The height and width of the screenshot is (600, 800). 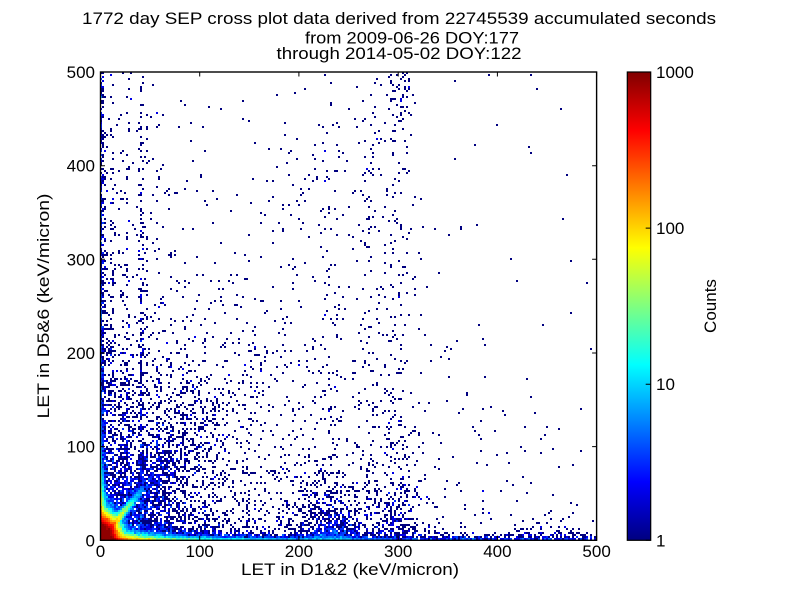 What do you see at coordinates (412, 38) in the screenshot?
I see `svg-text: from 2009-06-26 DOY:177` at bounding box center [412, 38].